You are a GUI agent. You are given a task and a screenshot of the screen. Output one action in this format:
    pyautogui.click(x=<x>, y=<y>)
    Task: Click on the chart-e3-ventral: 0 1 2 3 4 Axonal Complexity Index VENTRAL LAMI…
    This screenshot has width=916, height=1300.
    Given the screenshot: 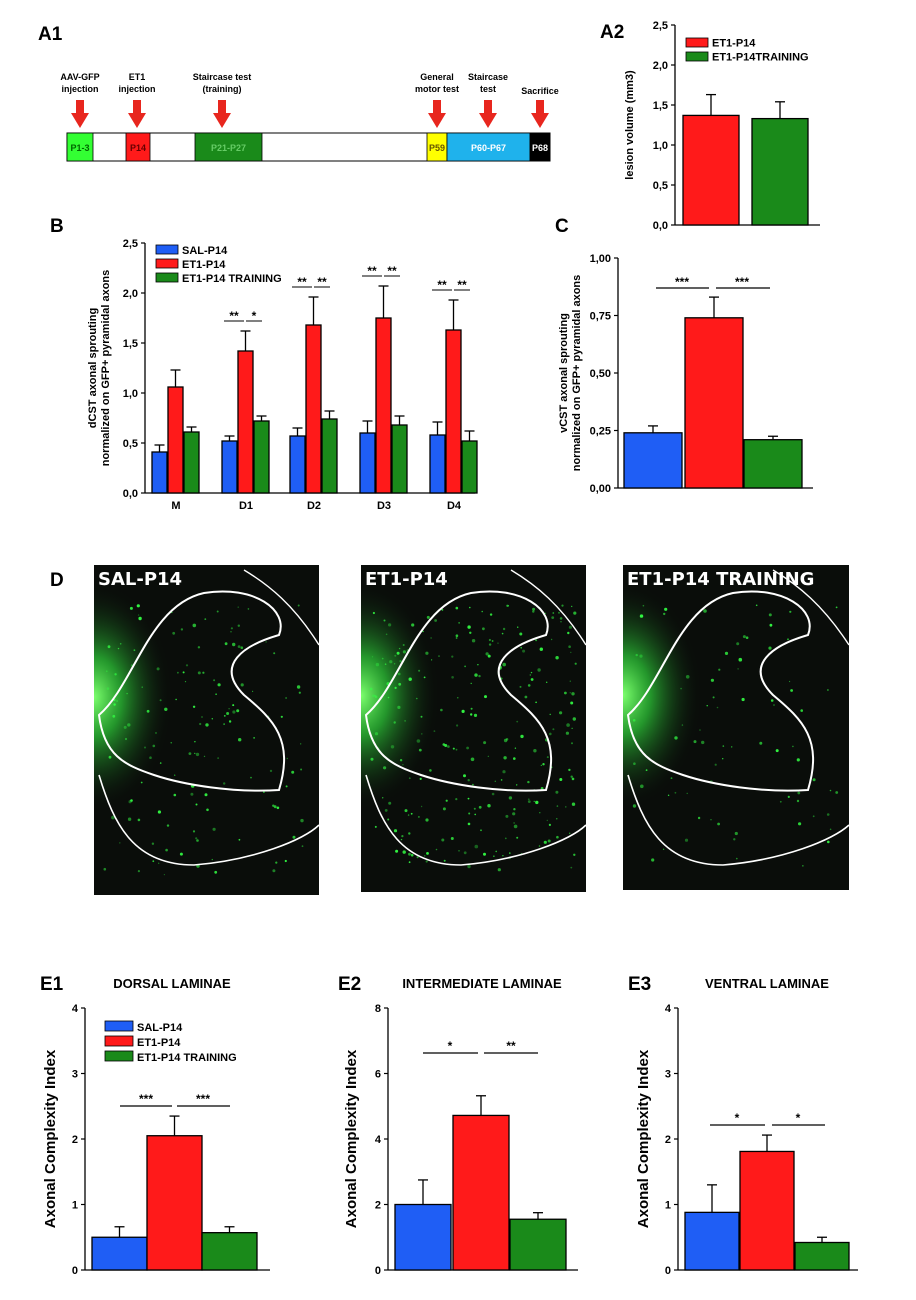 What is the action you would take?
    pyautogui.click(x=746, y=1126)
    